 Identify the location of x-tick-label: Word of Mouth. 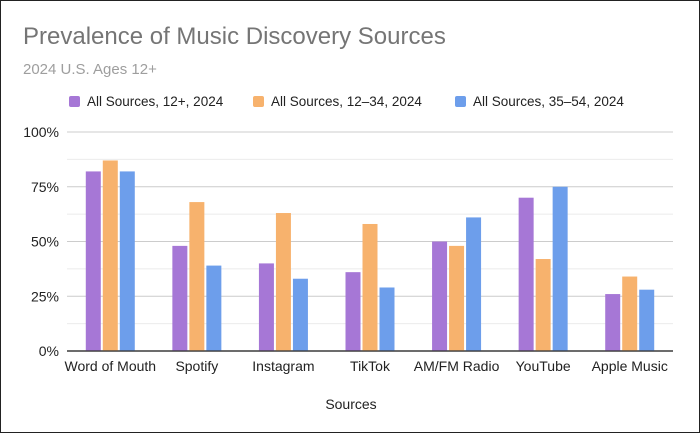
(111, 366).